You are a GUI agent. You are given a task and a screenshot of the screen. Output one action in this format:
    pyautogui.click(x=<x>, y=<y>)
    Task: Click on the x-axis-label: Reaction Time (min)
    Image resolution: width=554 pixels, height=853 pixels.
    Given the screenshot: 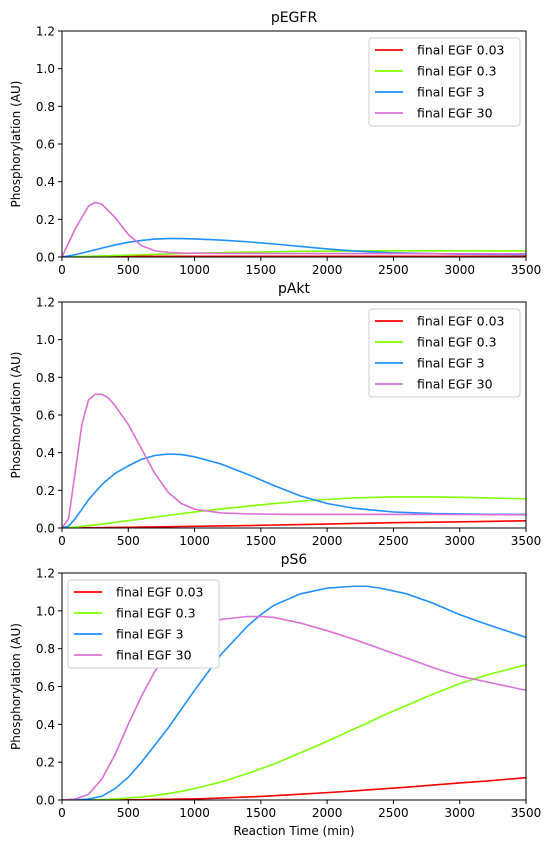 What is the action you would take?
    pyautogui.click(x=293, y=831)
    